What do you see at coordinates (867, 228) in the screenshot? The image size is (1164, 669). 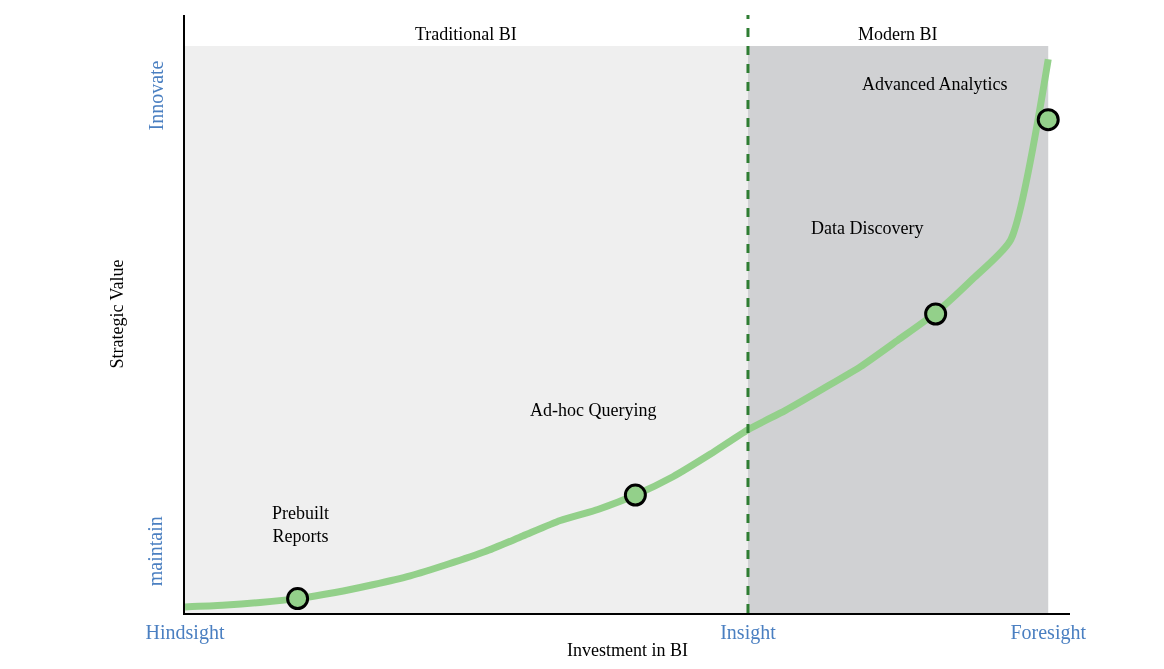 I see `annotation: Data Discovery` at bounding box center [867, 228].